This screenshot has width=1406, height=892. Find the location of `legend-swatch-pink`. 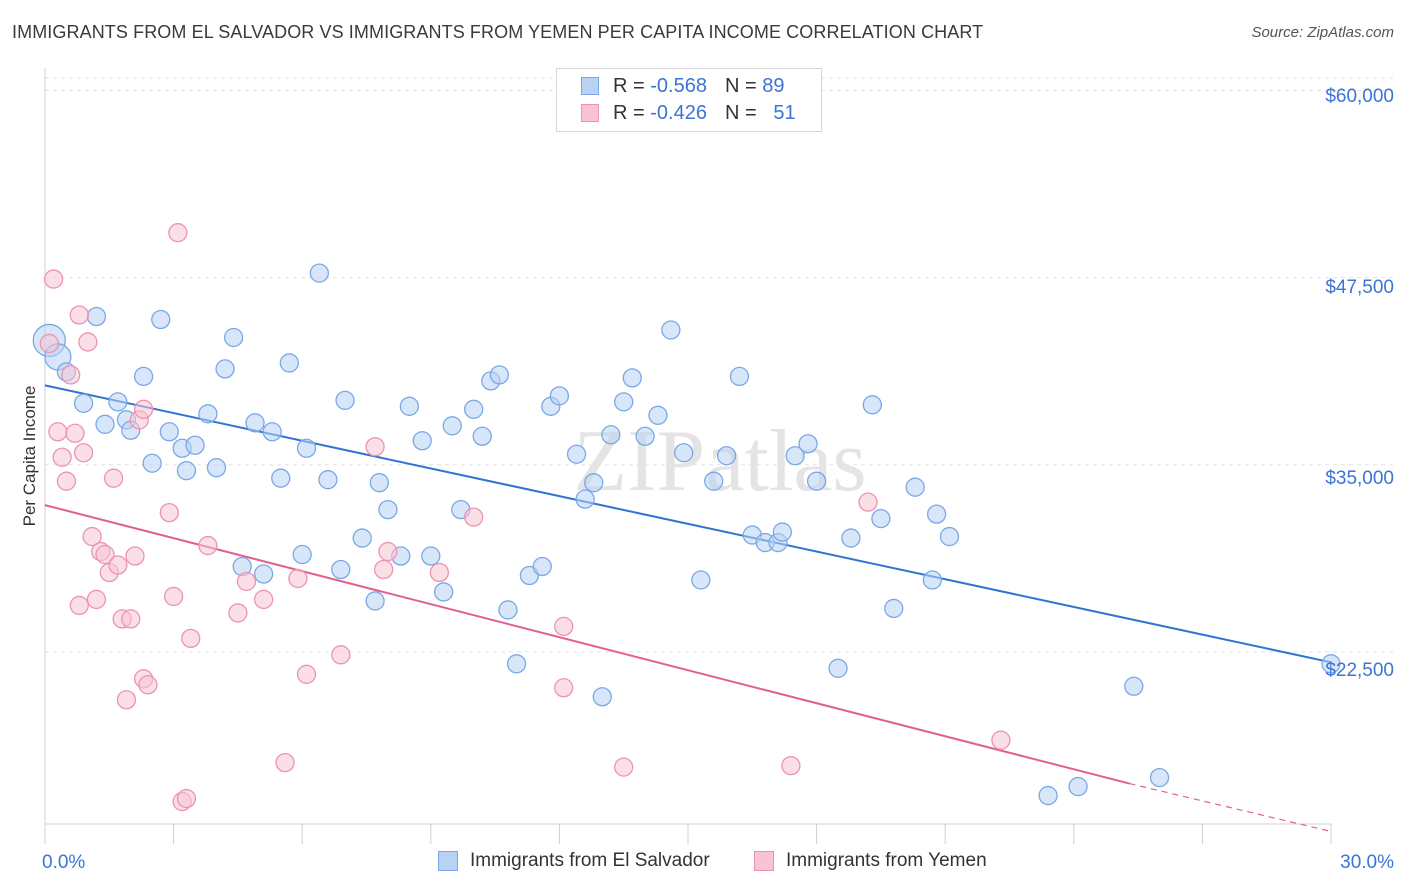

legend-swatch-pink is located at coordinates (764, 861).